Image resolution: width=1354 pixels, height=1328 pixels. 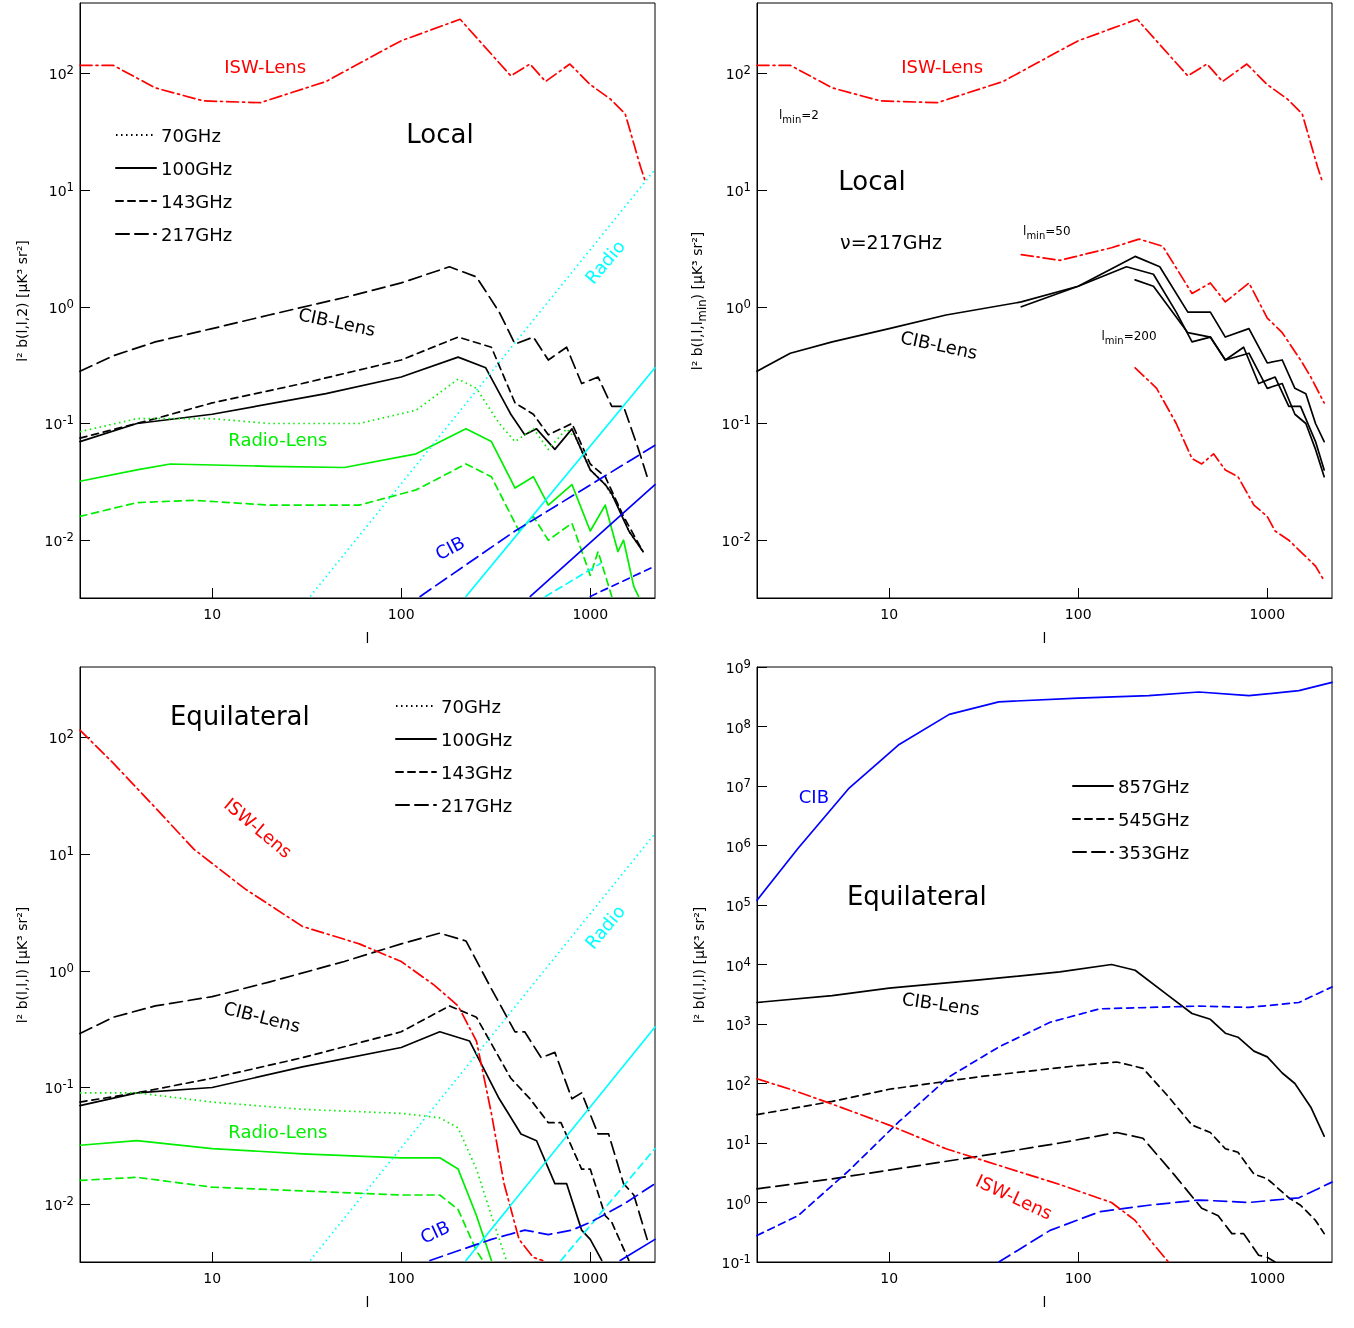 What do you see at coordinates (1154, 819) in the screenshot?
I see `legend-label: 545GHz` at bounding box center [1154, 819].